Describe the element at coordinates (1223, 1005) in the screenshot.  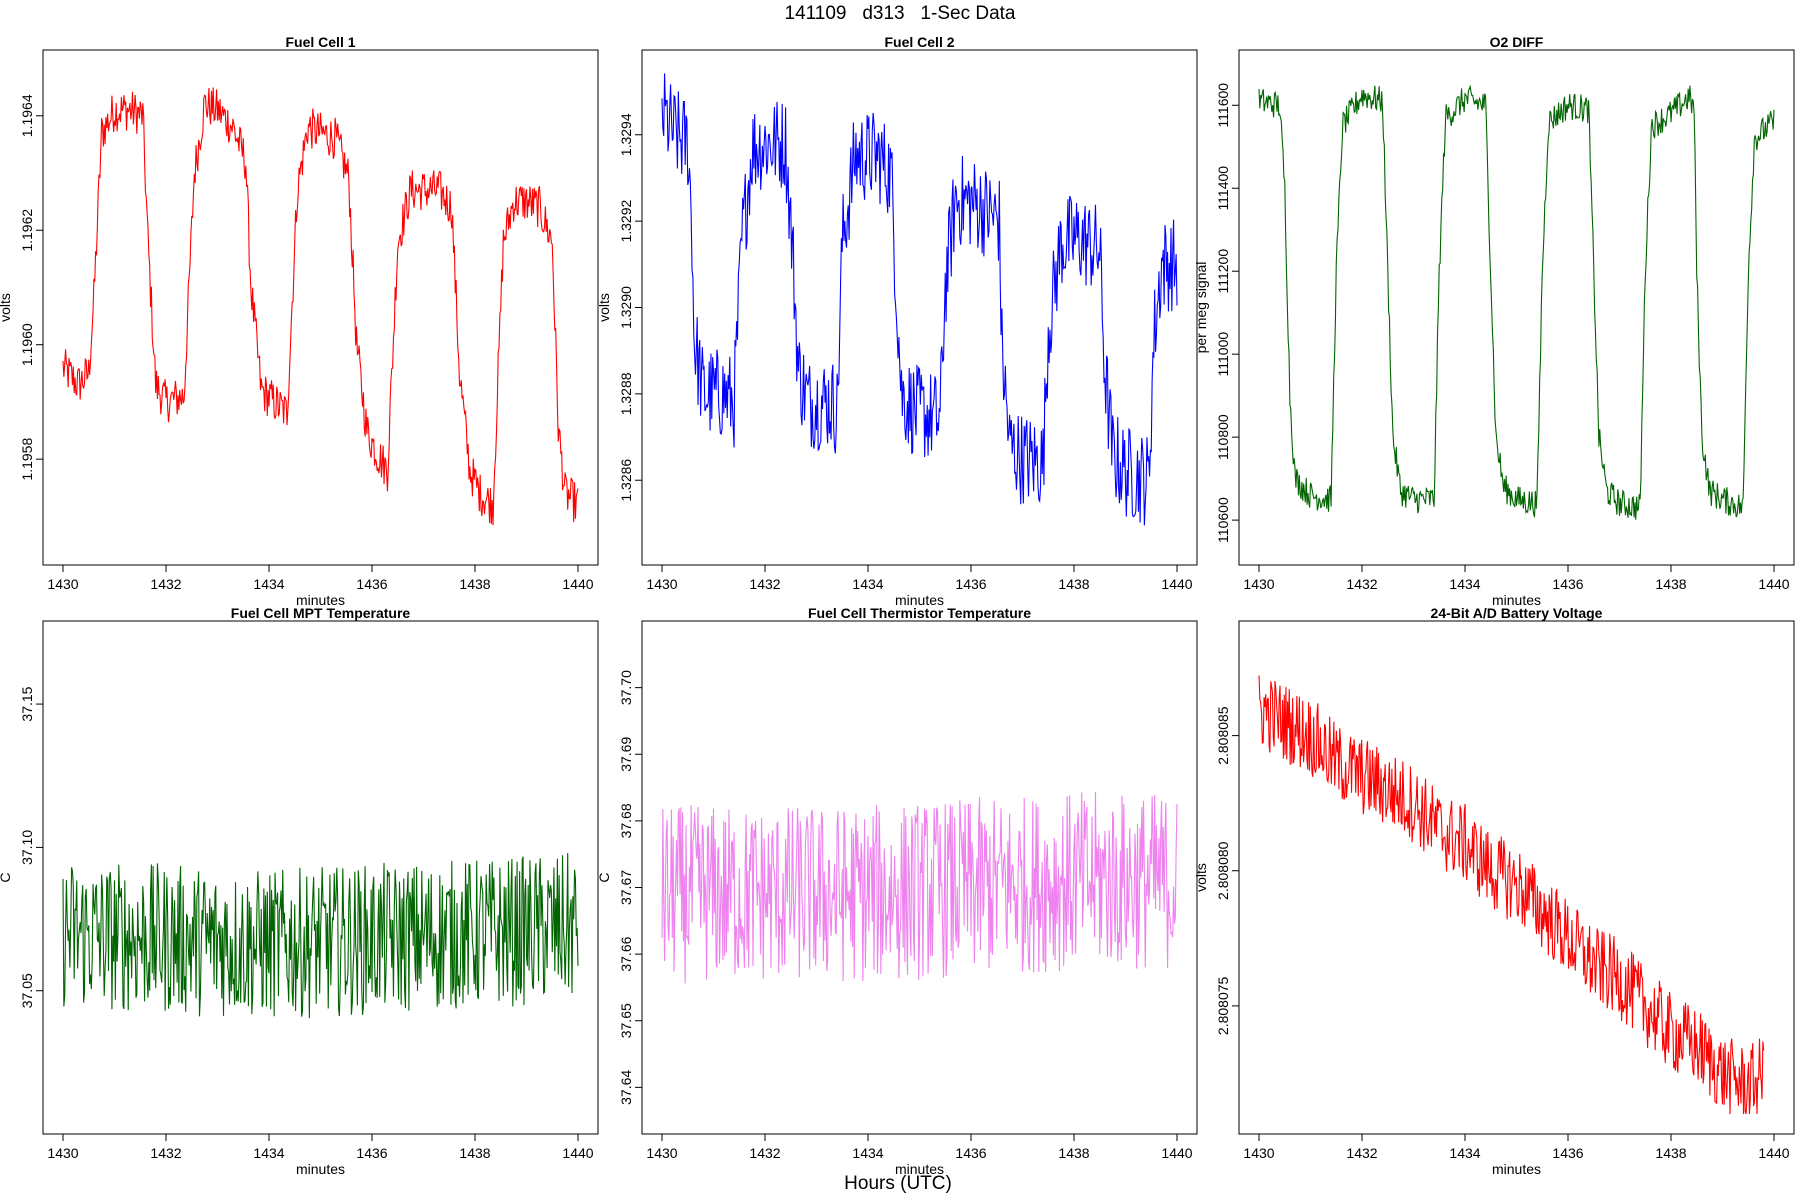
I see `chart-6-ytick-label: 2.808075` at that location.